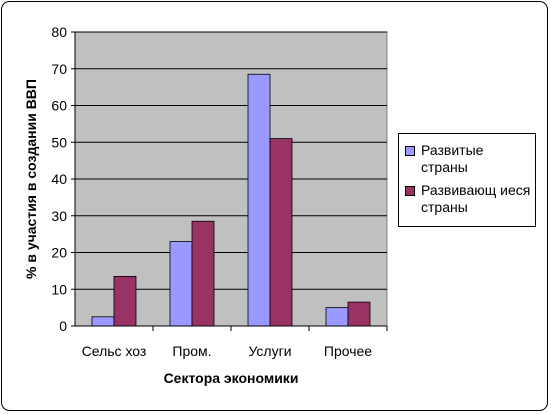 This screenshot has width=551, height=414. What do you see at coordinates (63, 326) in the screenshot?
I see `y-tick-label: 0` at bounding box center [63, 326].